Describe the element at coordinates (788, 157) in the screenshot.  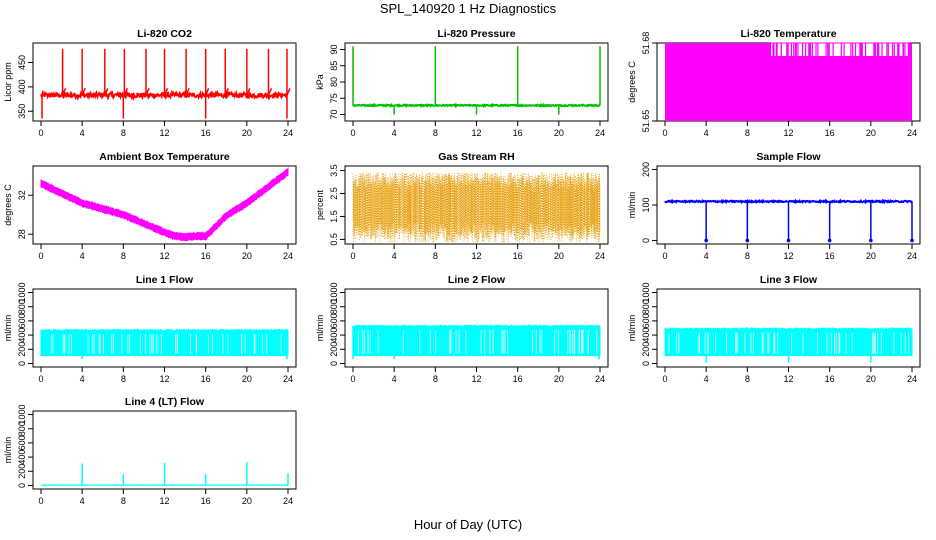
I see `chart-title: Sample Flow` at that location.